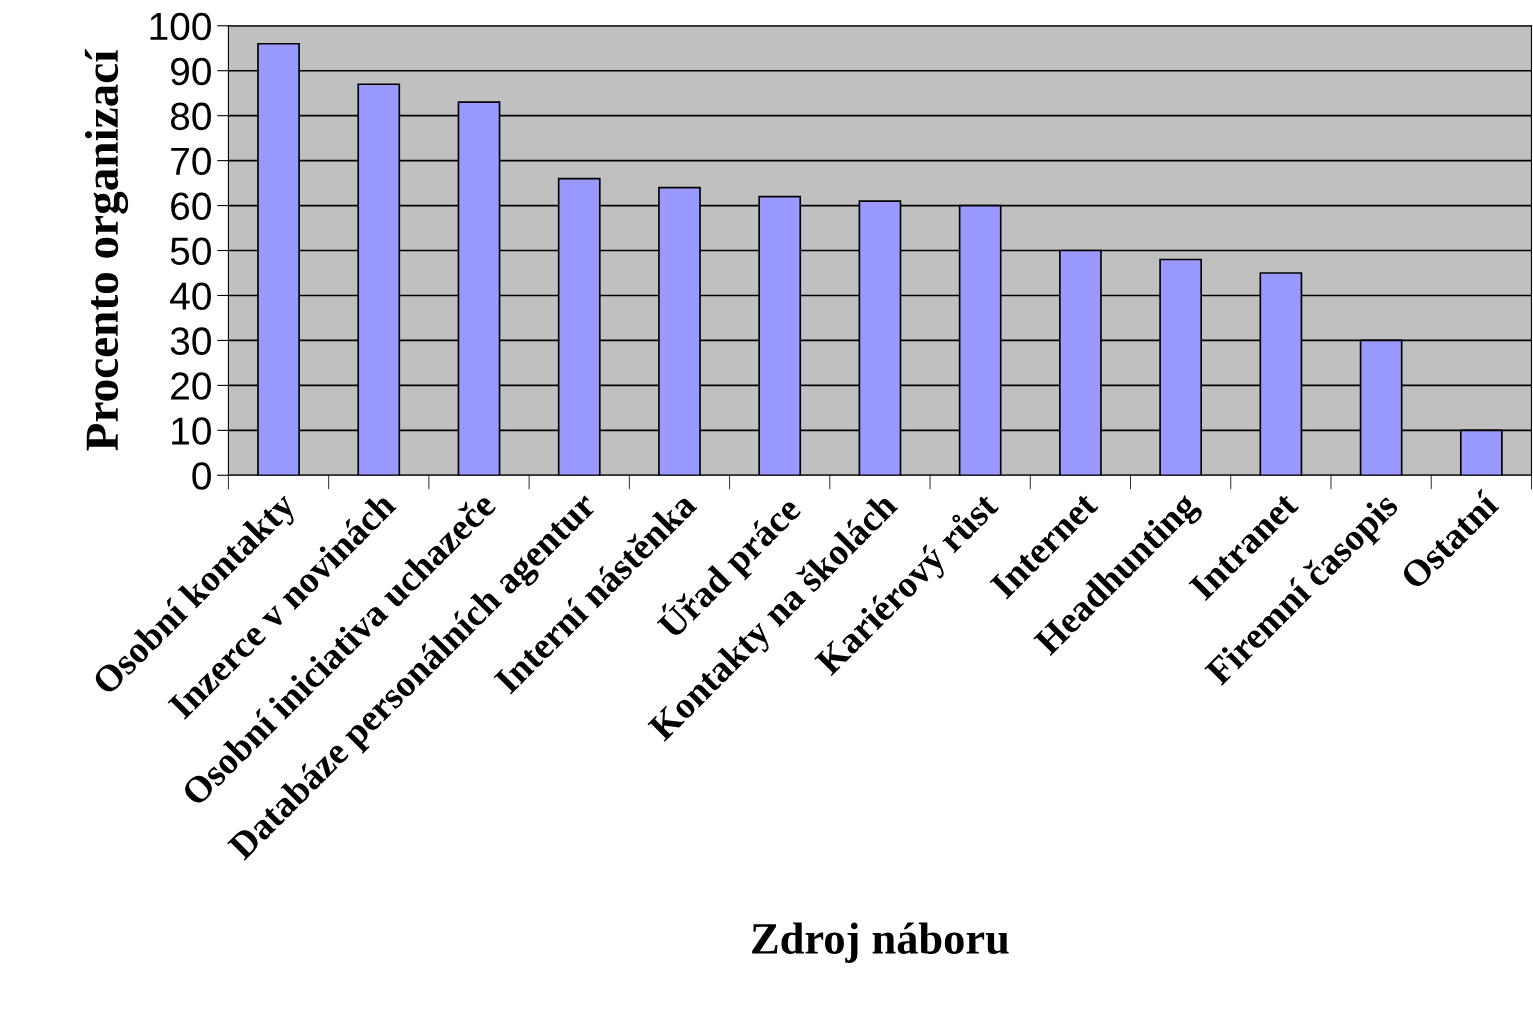  I want to click on y-tick-label: 50, so click(190, 251).